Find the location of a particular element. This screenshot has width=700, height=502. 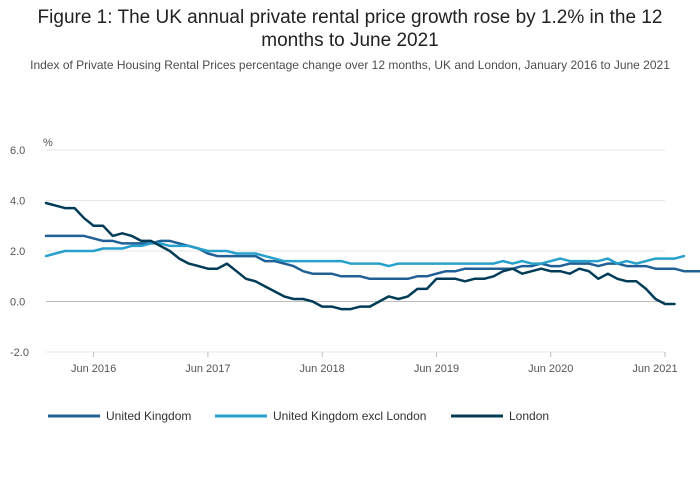

y-tick-label: 4.0 is located at coordinates (17, 202).